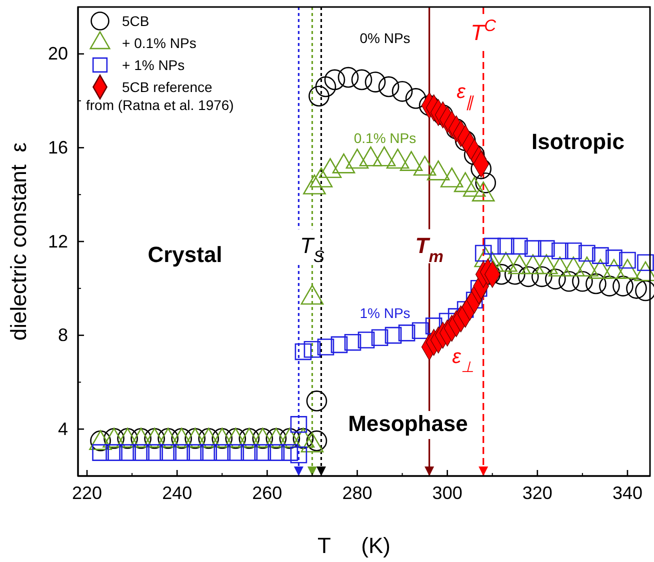 Image resolution: width=654 pixels, height=562 pixels. What do you see at coordinates (58, 241) in the screenshot?
I see `y-tick-label: 12` at bounding box center [58, 241].